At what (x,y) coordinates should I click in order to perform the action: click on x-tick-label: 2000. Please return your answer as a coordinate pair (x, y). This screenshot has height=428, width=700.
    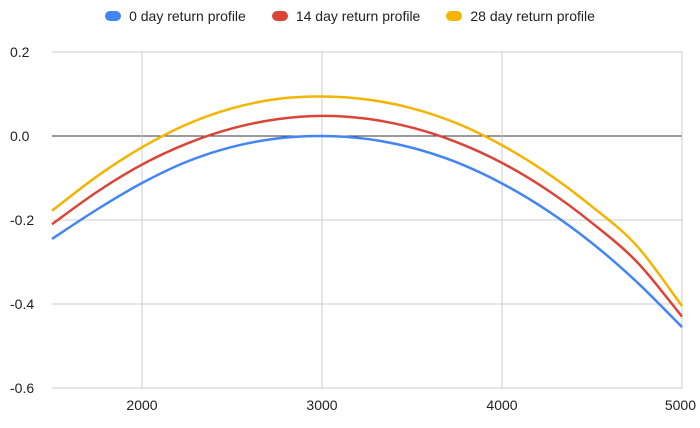
    Looking at the image, I should click on (141, 405).